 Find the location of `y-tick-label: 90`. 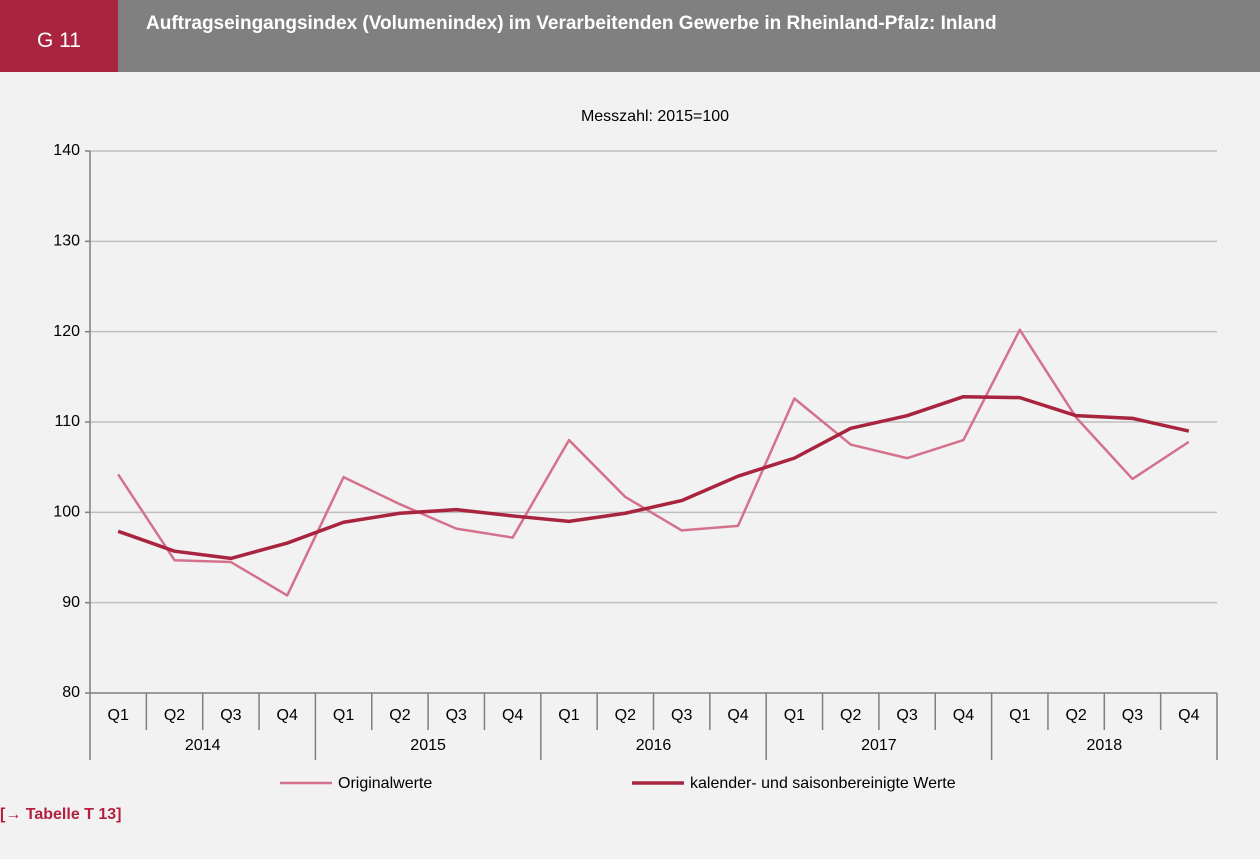

y-tick-label: 90 is located at coordinates (71, 602).